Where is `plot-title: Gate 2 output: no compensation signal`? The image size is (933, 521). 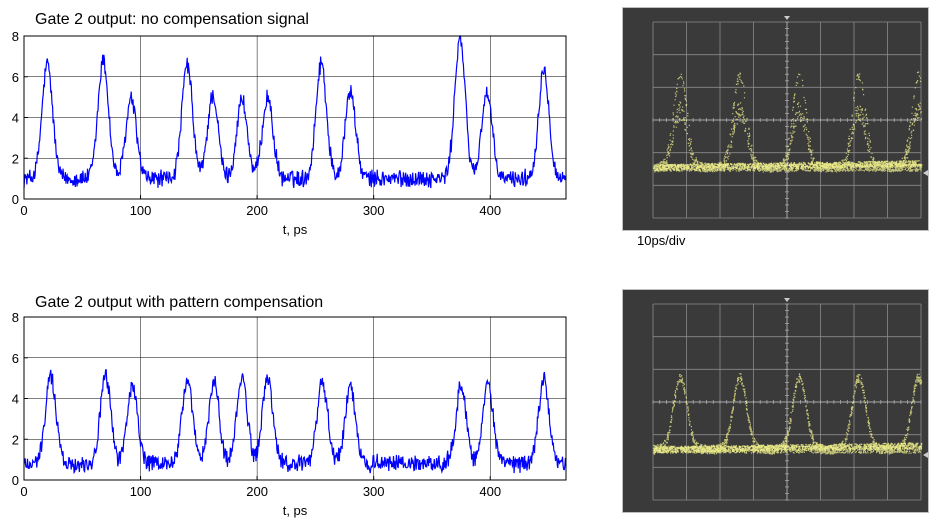 plot-title: Gate 2 output: no compensation signal is located at coordinates (172, 19).